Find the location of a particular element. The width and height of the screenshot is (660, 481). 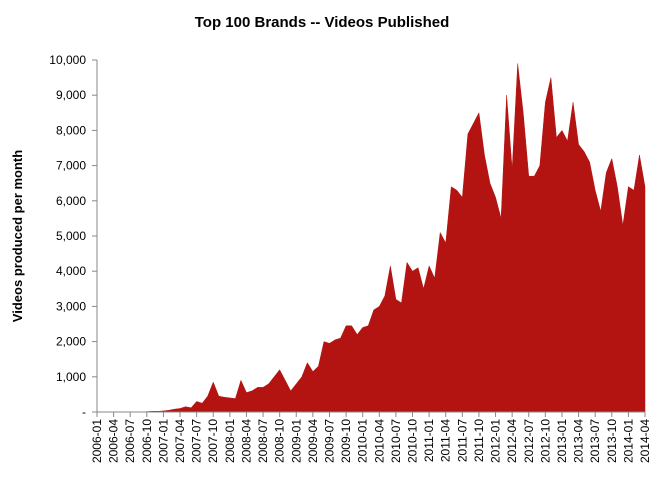

x-tick-label: 2010-07 is located at coordinates (396, 441).